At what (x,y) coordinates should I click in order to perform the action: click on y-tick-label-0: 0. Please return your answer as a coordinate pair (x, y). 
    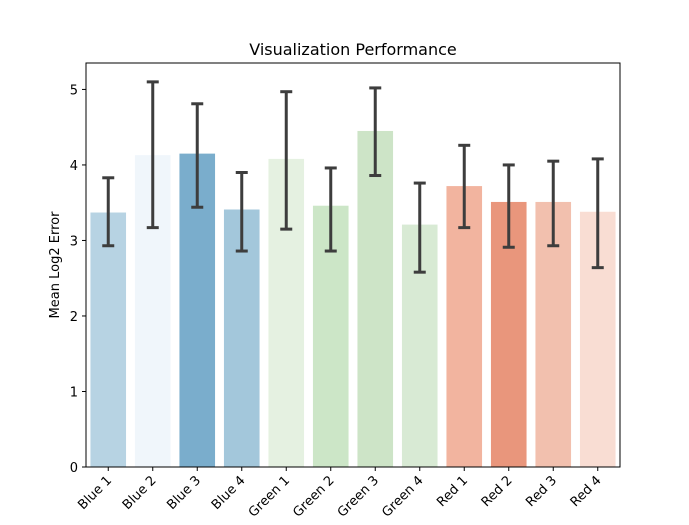
    Looking at the image, I should click on (74, 468).